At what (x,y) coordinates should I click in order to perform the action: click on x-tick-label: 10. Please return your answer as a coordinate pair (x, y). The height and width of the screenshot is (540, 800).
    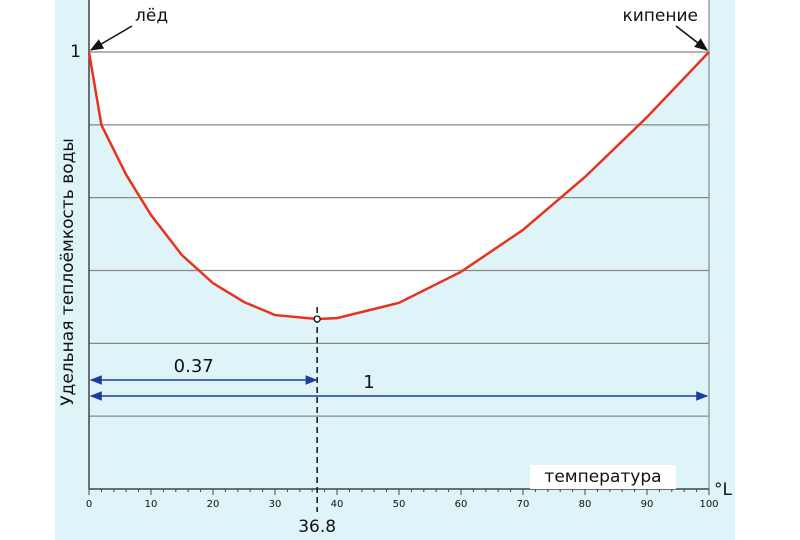
    Looking at the image, I should click on (151, 504).